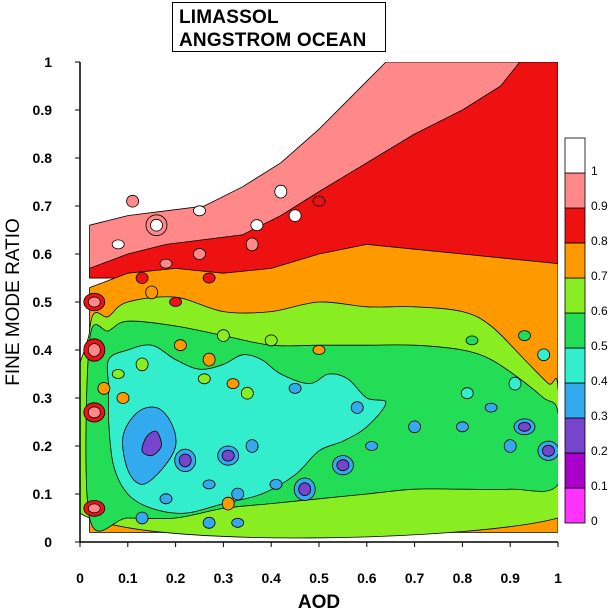 The width and height of the screenshot is (611, 614). Describe the element at coordinates (43, 350) in the screenshot. I see `y-tick-label: 0.4` at that location.